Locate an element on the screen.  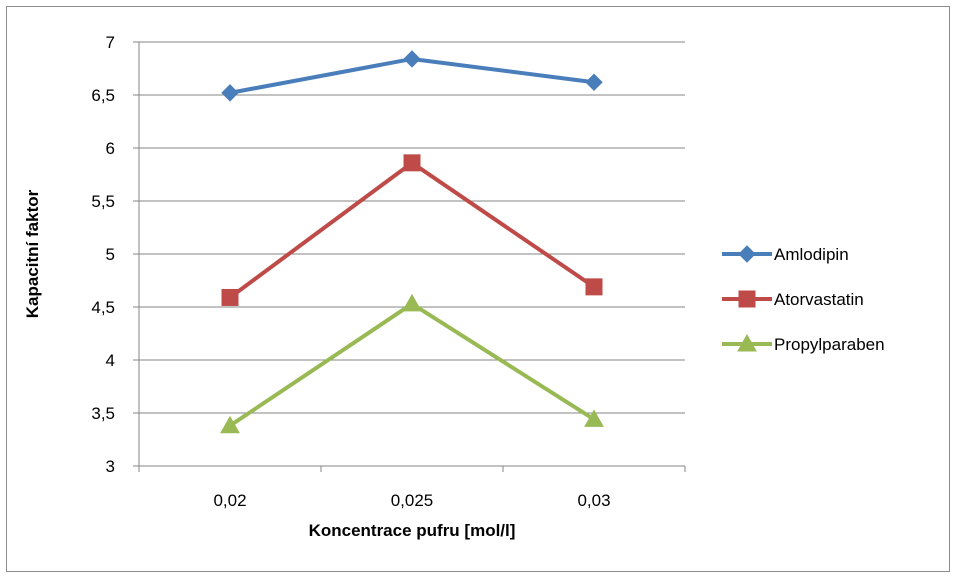
legend: Amlodipin Atorvastatin Propylparaben is located at coordinates (803, 299).